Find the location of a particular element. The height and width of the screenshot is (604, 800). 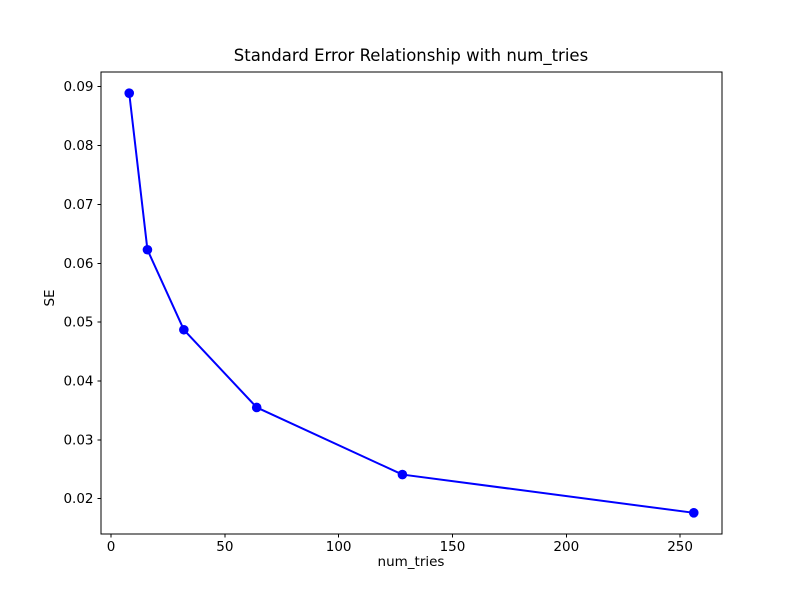

x-tick-label: 50 is located at coordinates (224, 547).